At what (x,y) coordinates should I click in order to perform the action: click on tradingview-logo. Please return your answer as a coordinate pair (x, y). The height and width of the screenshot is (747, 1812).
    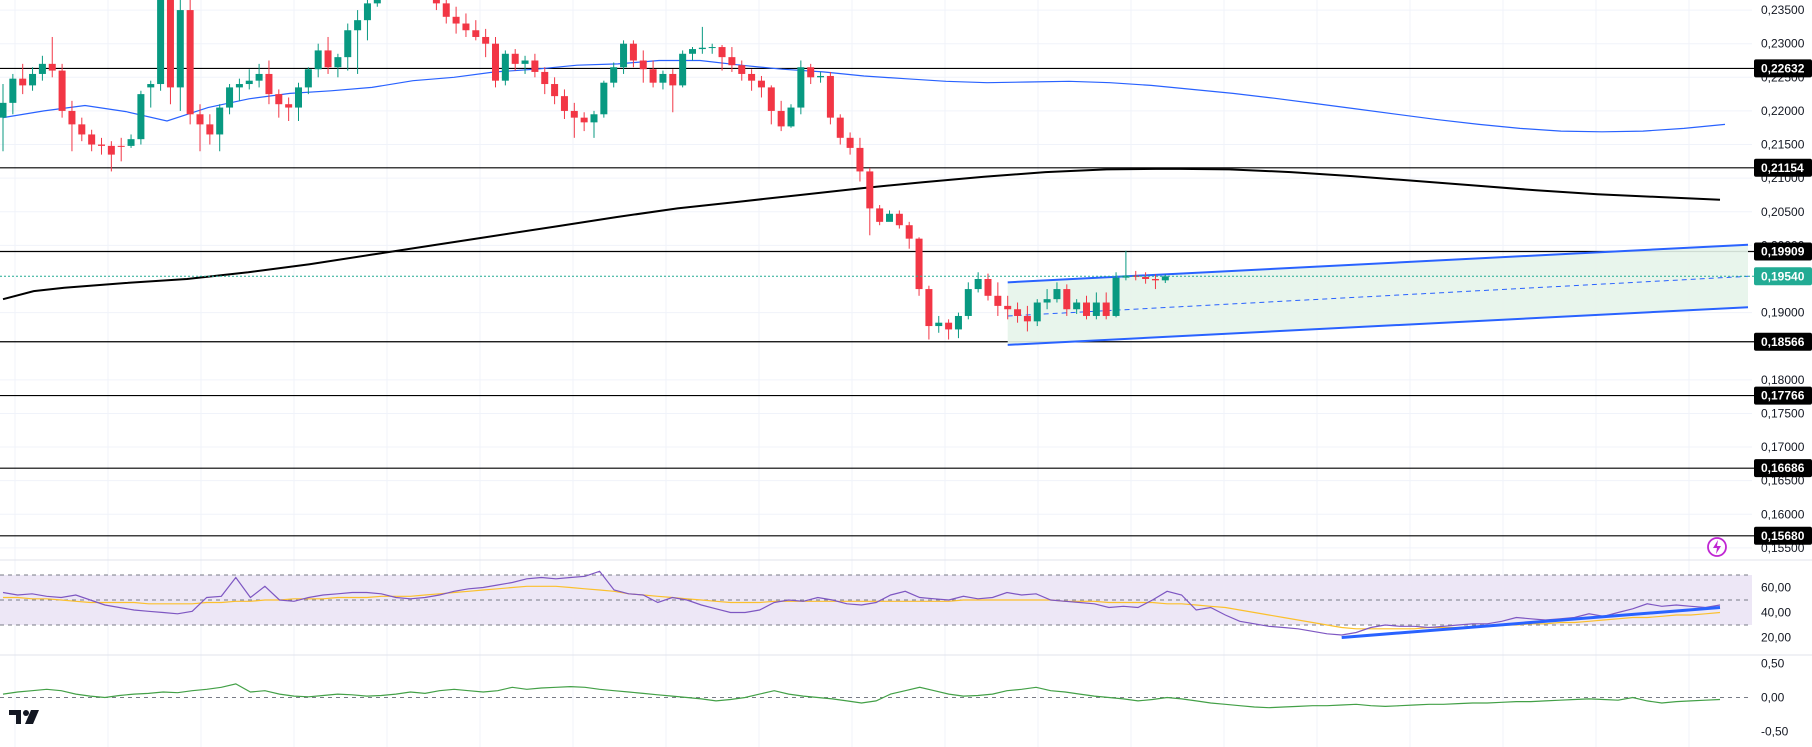
    Looking at the image, I should click on (26, 717).